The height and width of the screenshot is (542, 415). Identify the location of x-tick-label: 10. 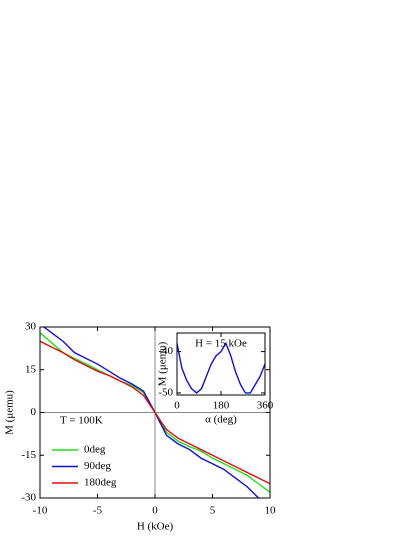
(271, 511).